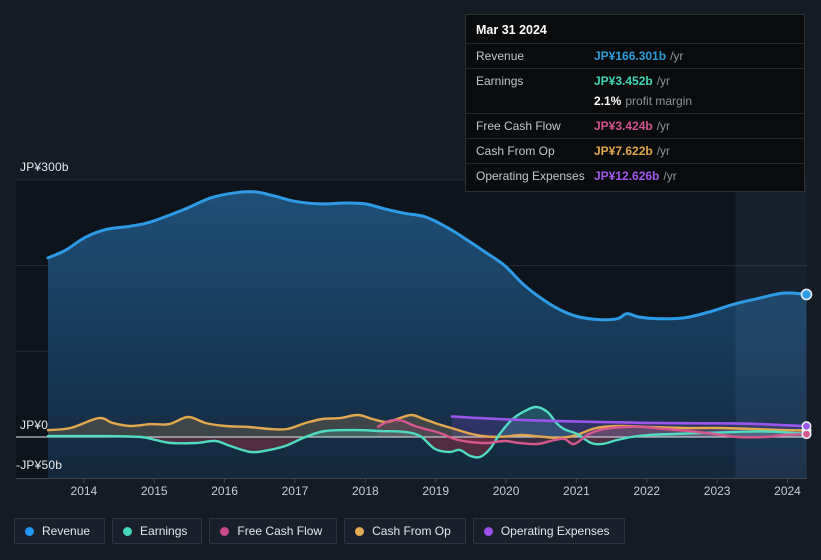 Image resolution: width=821 pixels, height=560 pixels. I want to click on tooltip-row-operating-expenses: Operating Expenses JP¥12.626b /yr, so click(635, 174).